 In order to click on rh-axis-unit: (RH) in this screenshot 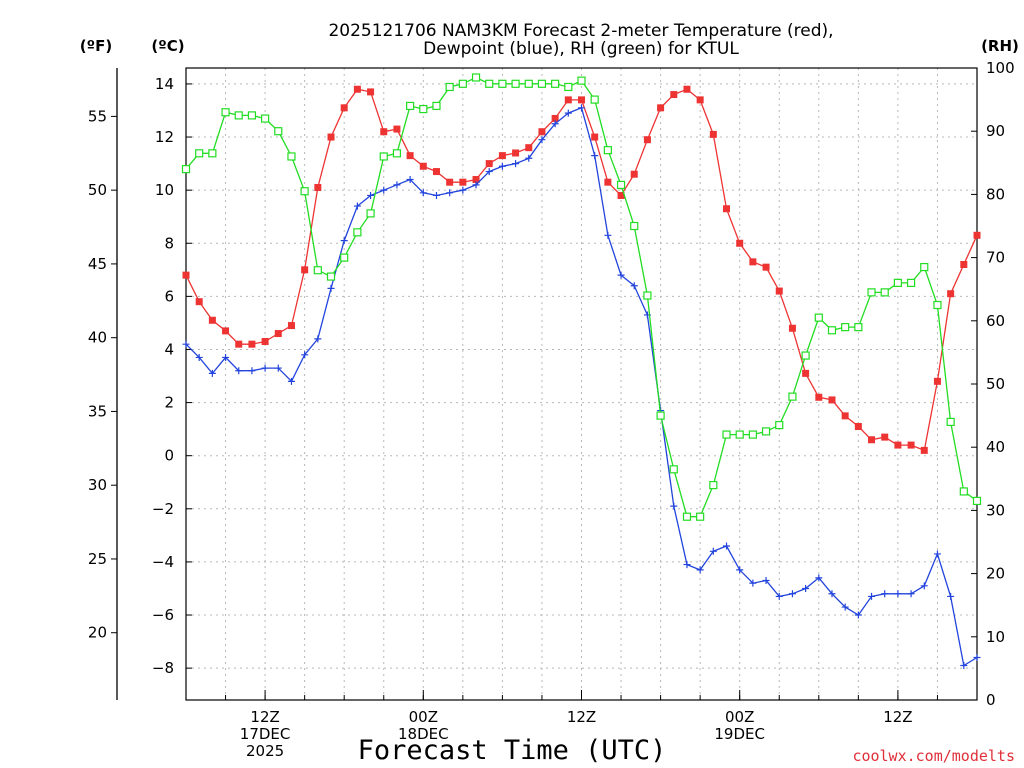, I will do `click(1000, 46)`.